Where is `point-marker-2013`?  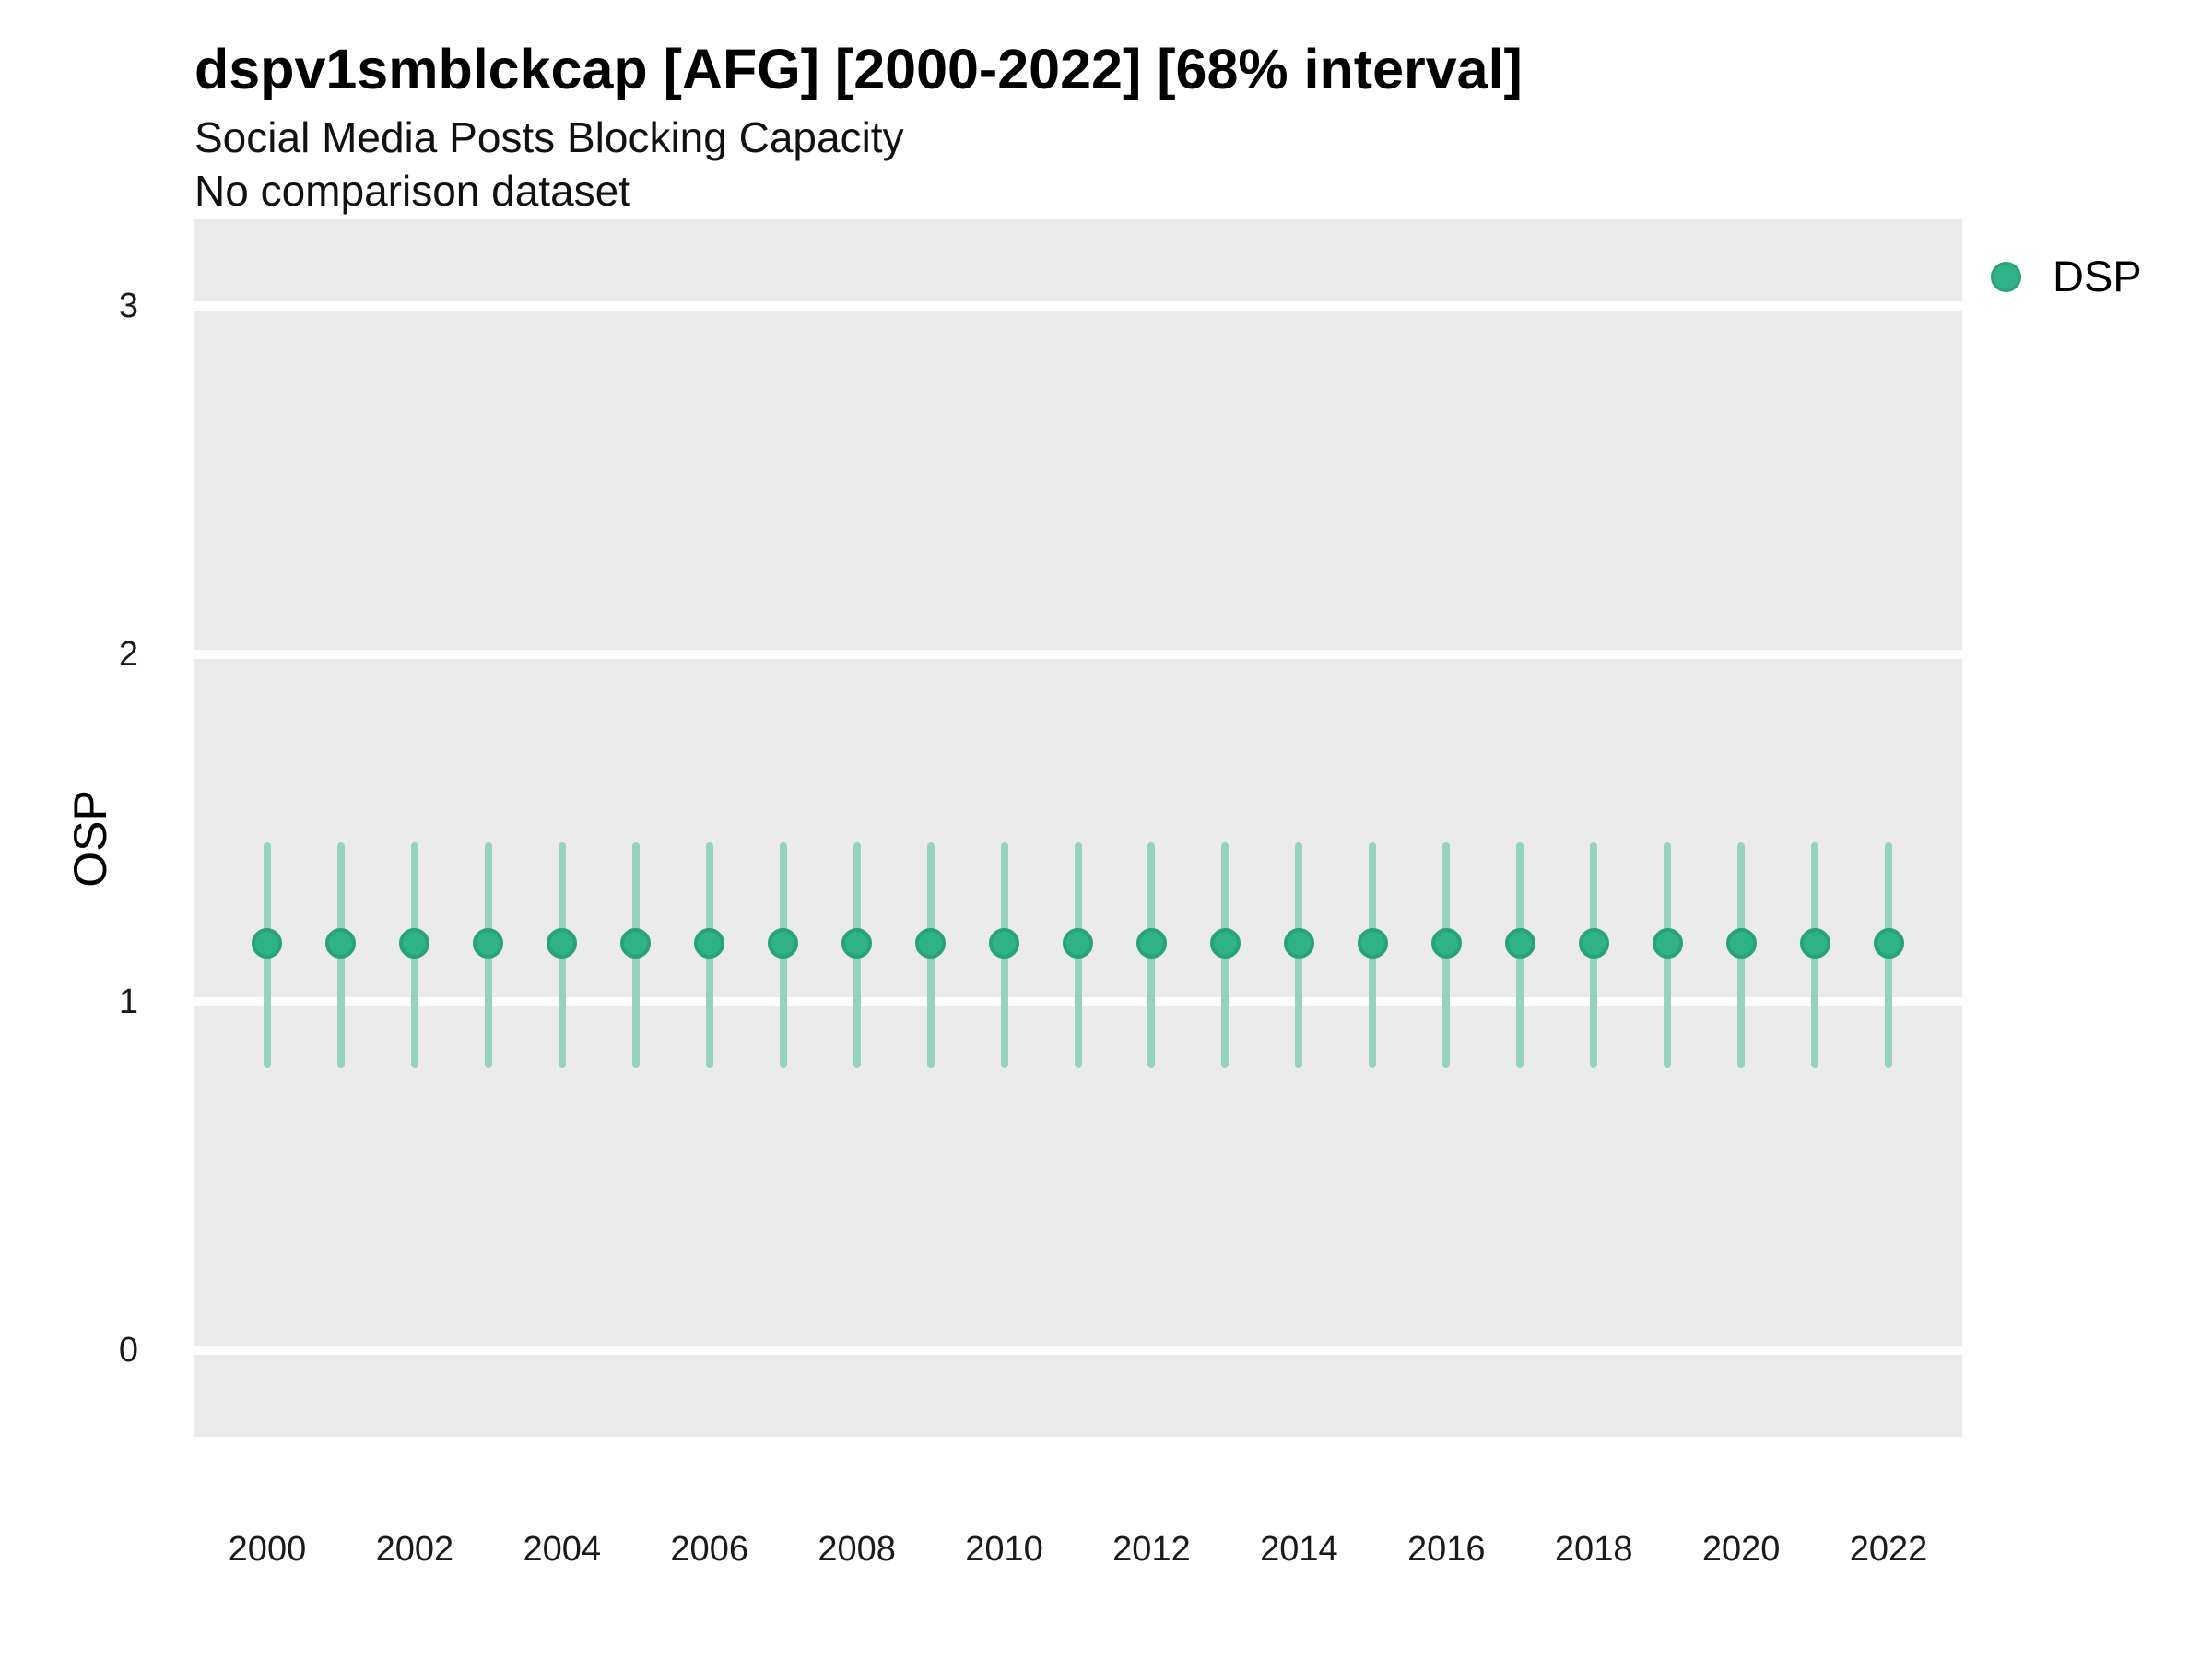
point-marker-2013 is located at coordinates (1225, 943).